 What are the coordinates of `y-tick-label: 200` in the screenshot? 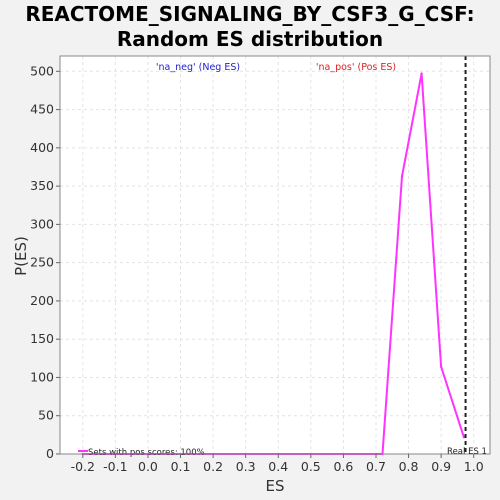 It's located at (42, 300).